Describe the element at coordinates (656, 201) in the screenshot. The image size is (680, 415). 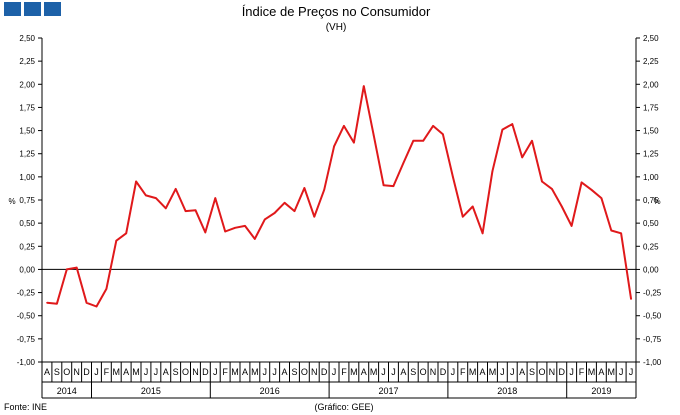
I see `y-axis-label-right: %` at that location.